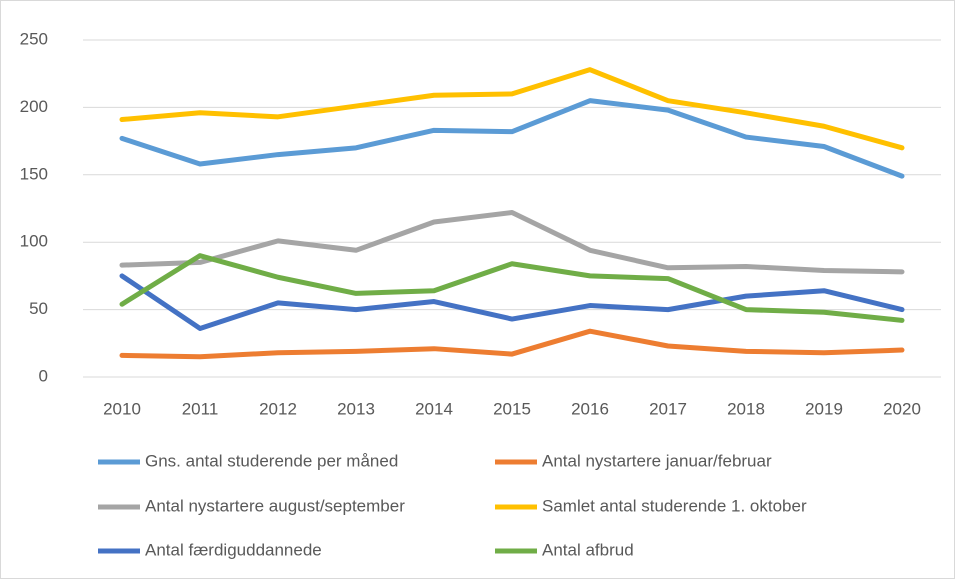 The width and height of the screenshot is (955, 579). I want to click on legend-label: Antal afbrud, so click(588, 549).